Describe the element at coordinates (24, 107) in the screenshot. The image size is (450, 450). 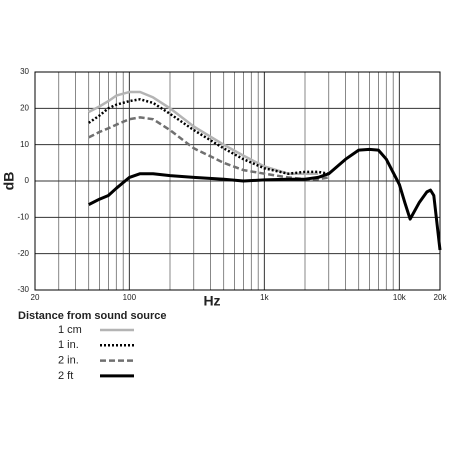
I see `y-tick-label: 20` at that location.